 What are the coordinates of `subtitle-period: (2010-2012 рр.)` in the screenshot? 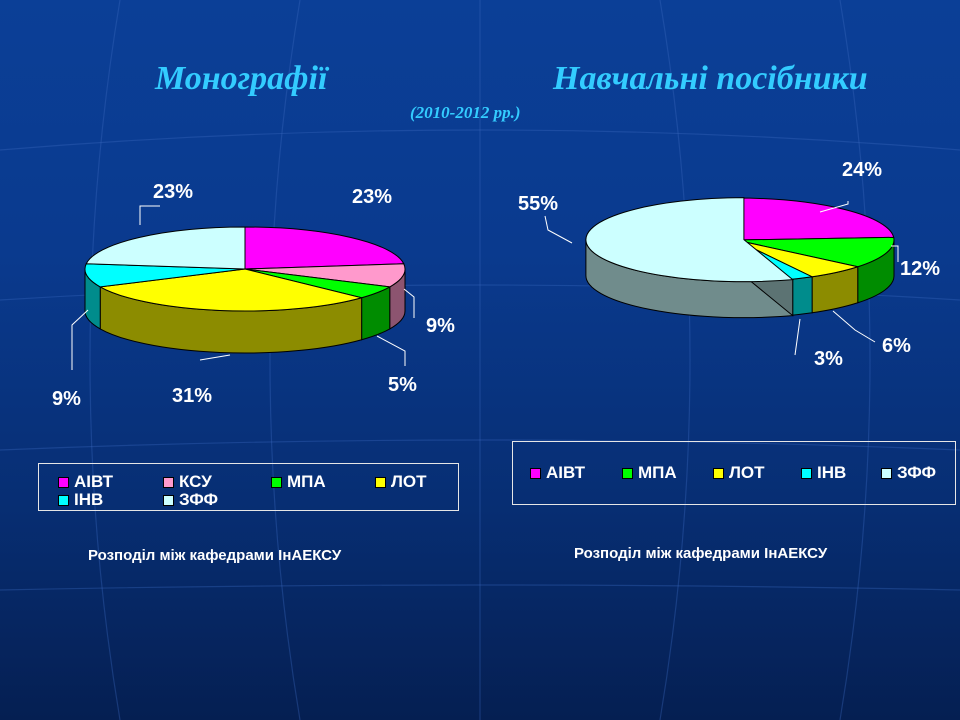 It's located at (465, 112).